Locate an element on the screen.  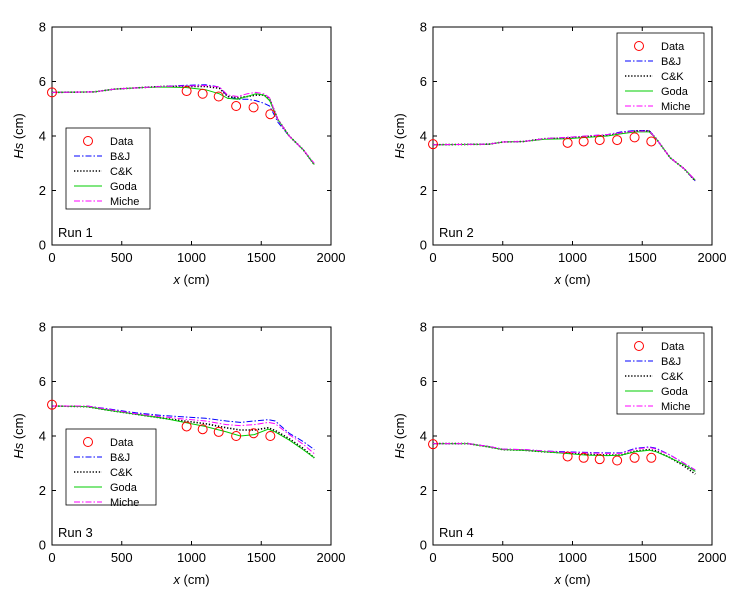
x-tick-label: 2000 is located at coordinates (331, 557).